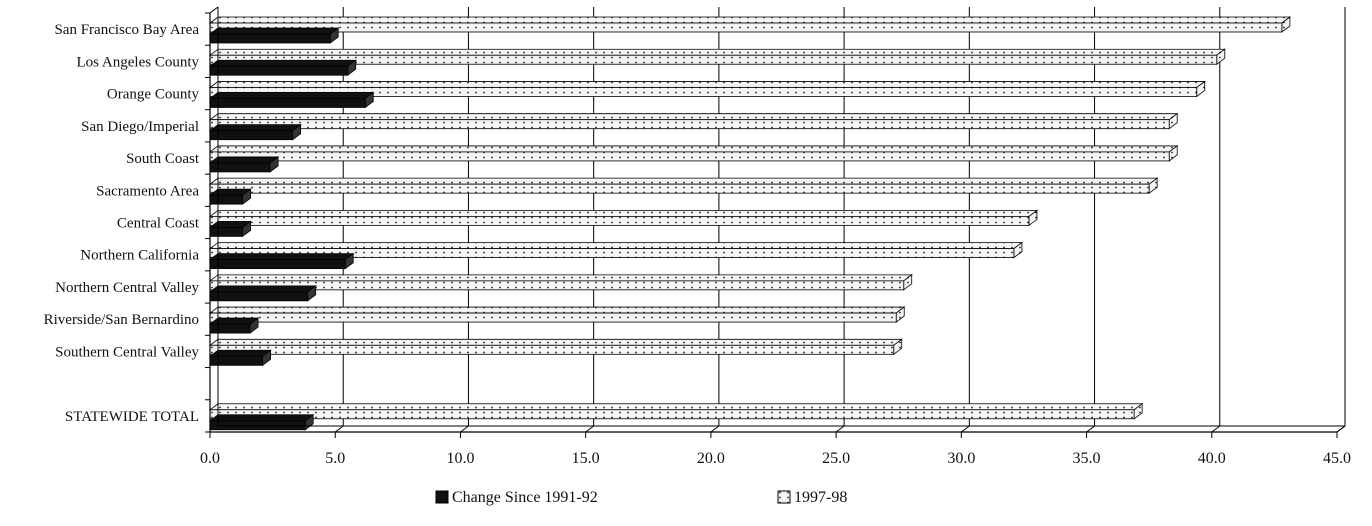  I want to click on x-tick-label: 25.0, so click(836, 458).